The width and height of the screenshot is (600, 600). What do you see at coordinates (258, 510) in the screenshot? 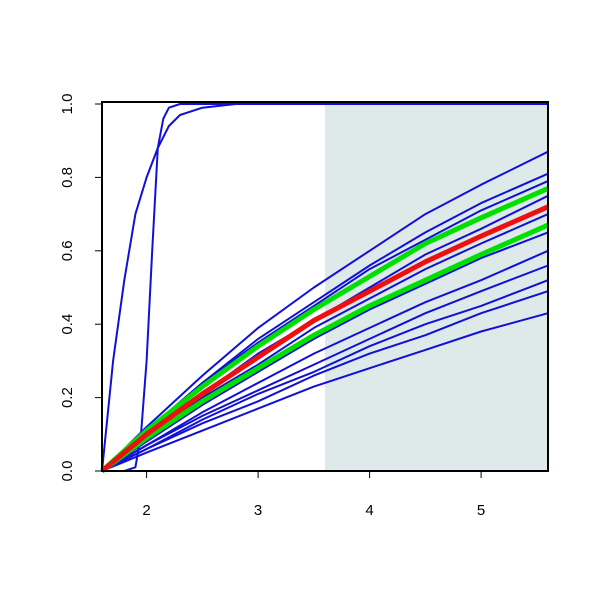
I see `x-tick-label: 3` at bounding box center [258, 510].